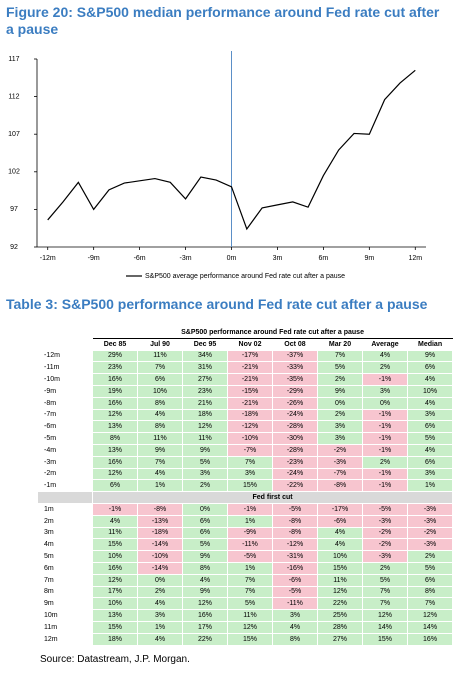 The width and height of the screenshot is (465, 679). I want to click on table-row: -12m 29% 11% 34% -17% -37% 7% 4% 9%, so click(245, 356).